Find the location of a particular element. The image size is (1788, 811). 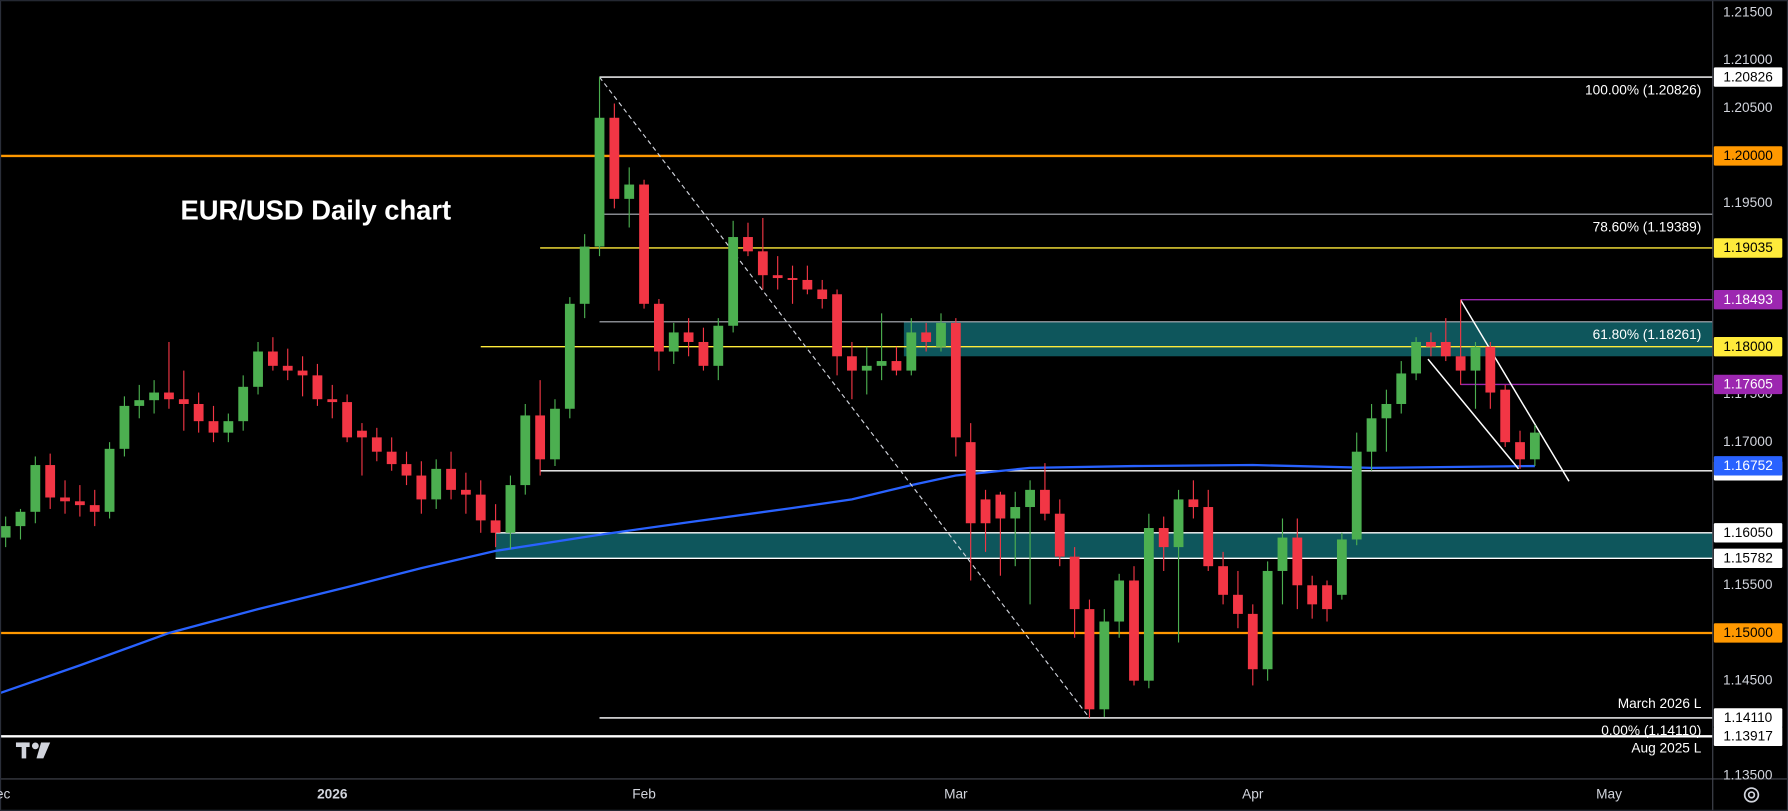

x-tick-label: Apr is located at coordinates (1253, 794).